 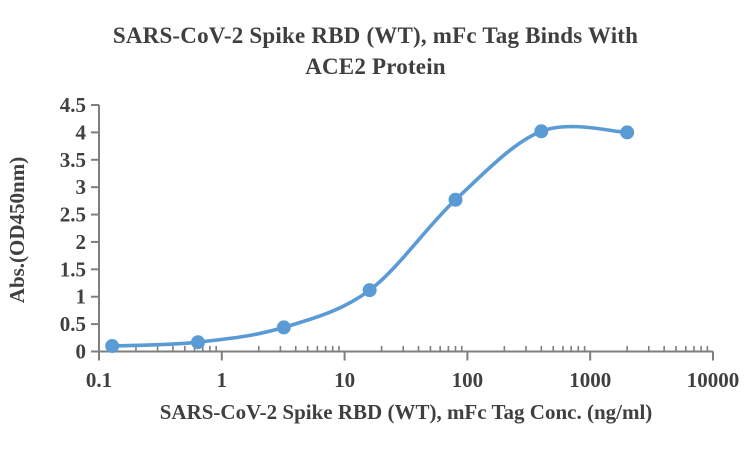 What do you see at coordinates (468, 380) in the screenshot?
I see `x-tick-label: 100` at bounding box center [468, 380].